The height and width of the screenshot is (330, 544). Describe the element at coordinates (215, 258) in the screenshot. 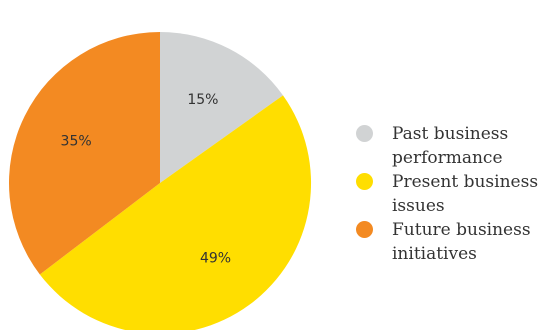

I see `slice-label-present: 49%` at that location.